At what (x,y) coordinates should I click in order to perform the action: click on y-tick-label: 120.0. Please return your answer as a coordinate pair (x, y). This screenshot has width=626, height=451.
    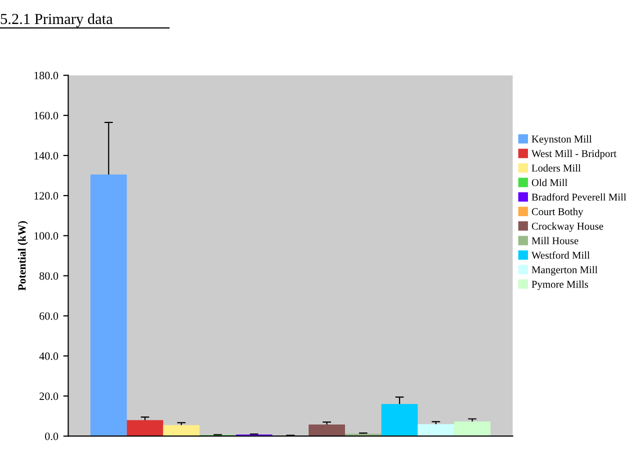
    Looking at the image, I should click on (46, 196).